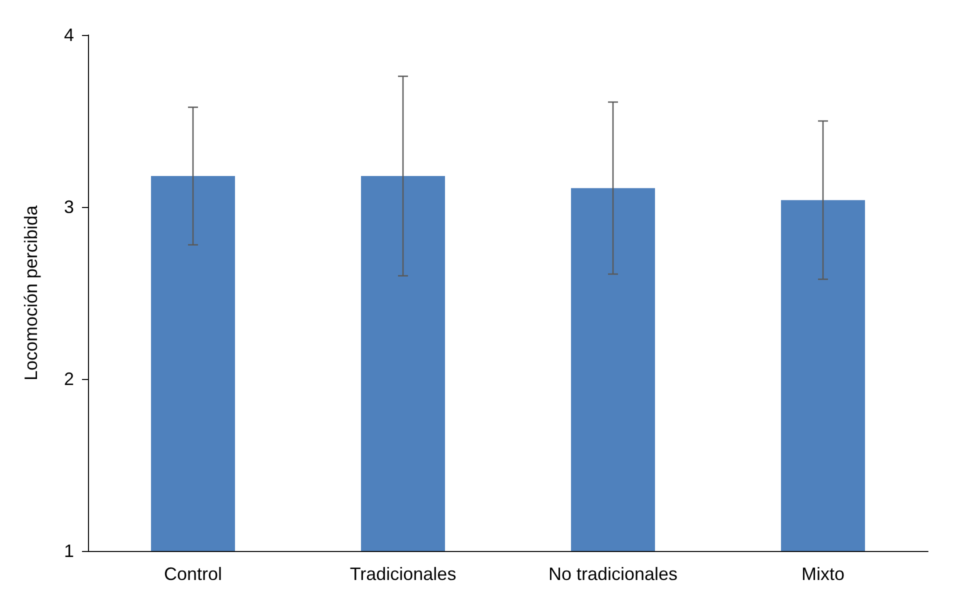  What do you see at coordinates (69, 207) in the screenshot?
I see `y-tick-label: 3` at bounding box center [69, 207].